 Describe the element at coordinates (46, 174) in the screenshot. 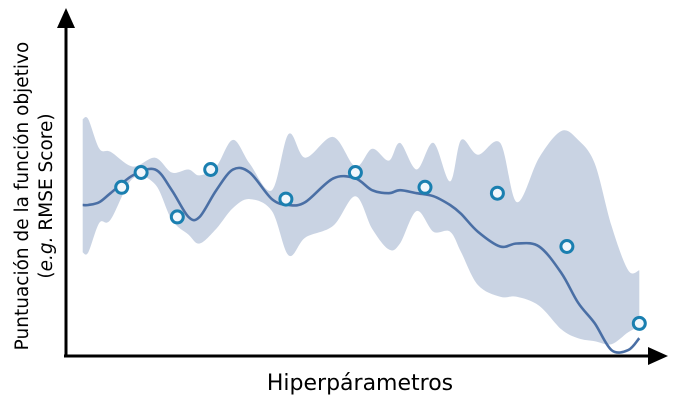

I see `y-axis-label-rest: RMSE Score)` at that location.